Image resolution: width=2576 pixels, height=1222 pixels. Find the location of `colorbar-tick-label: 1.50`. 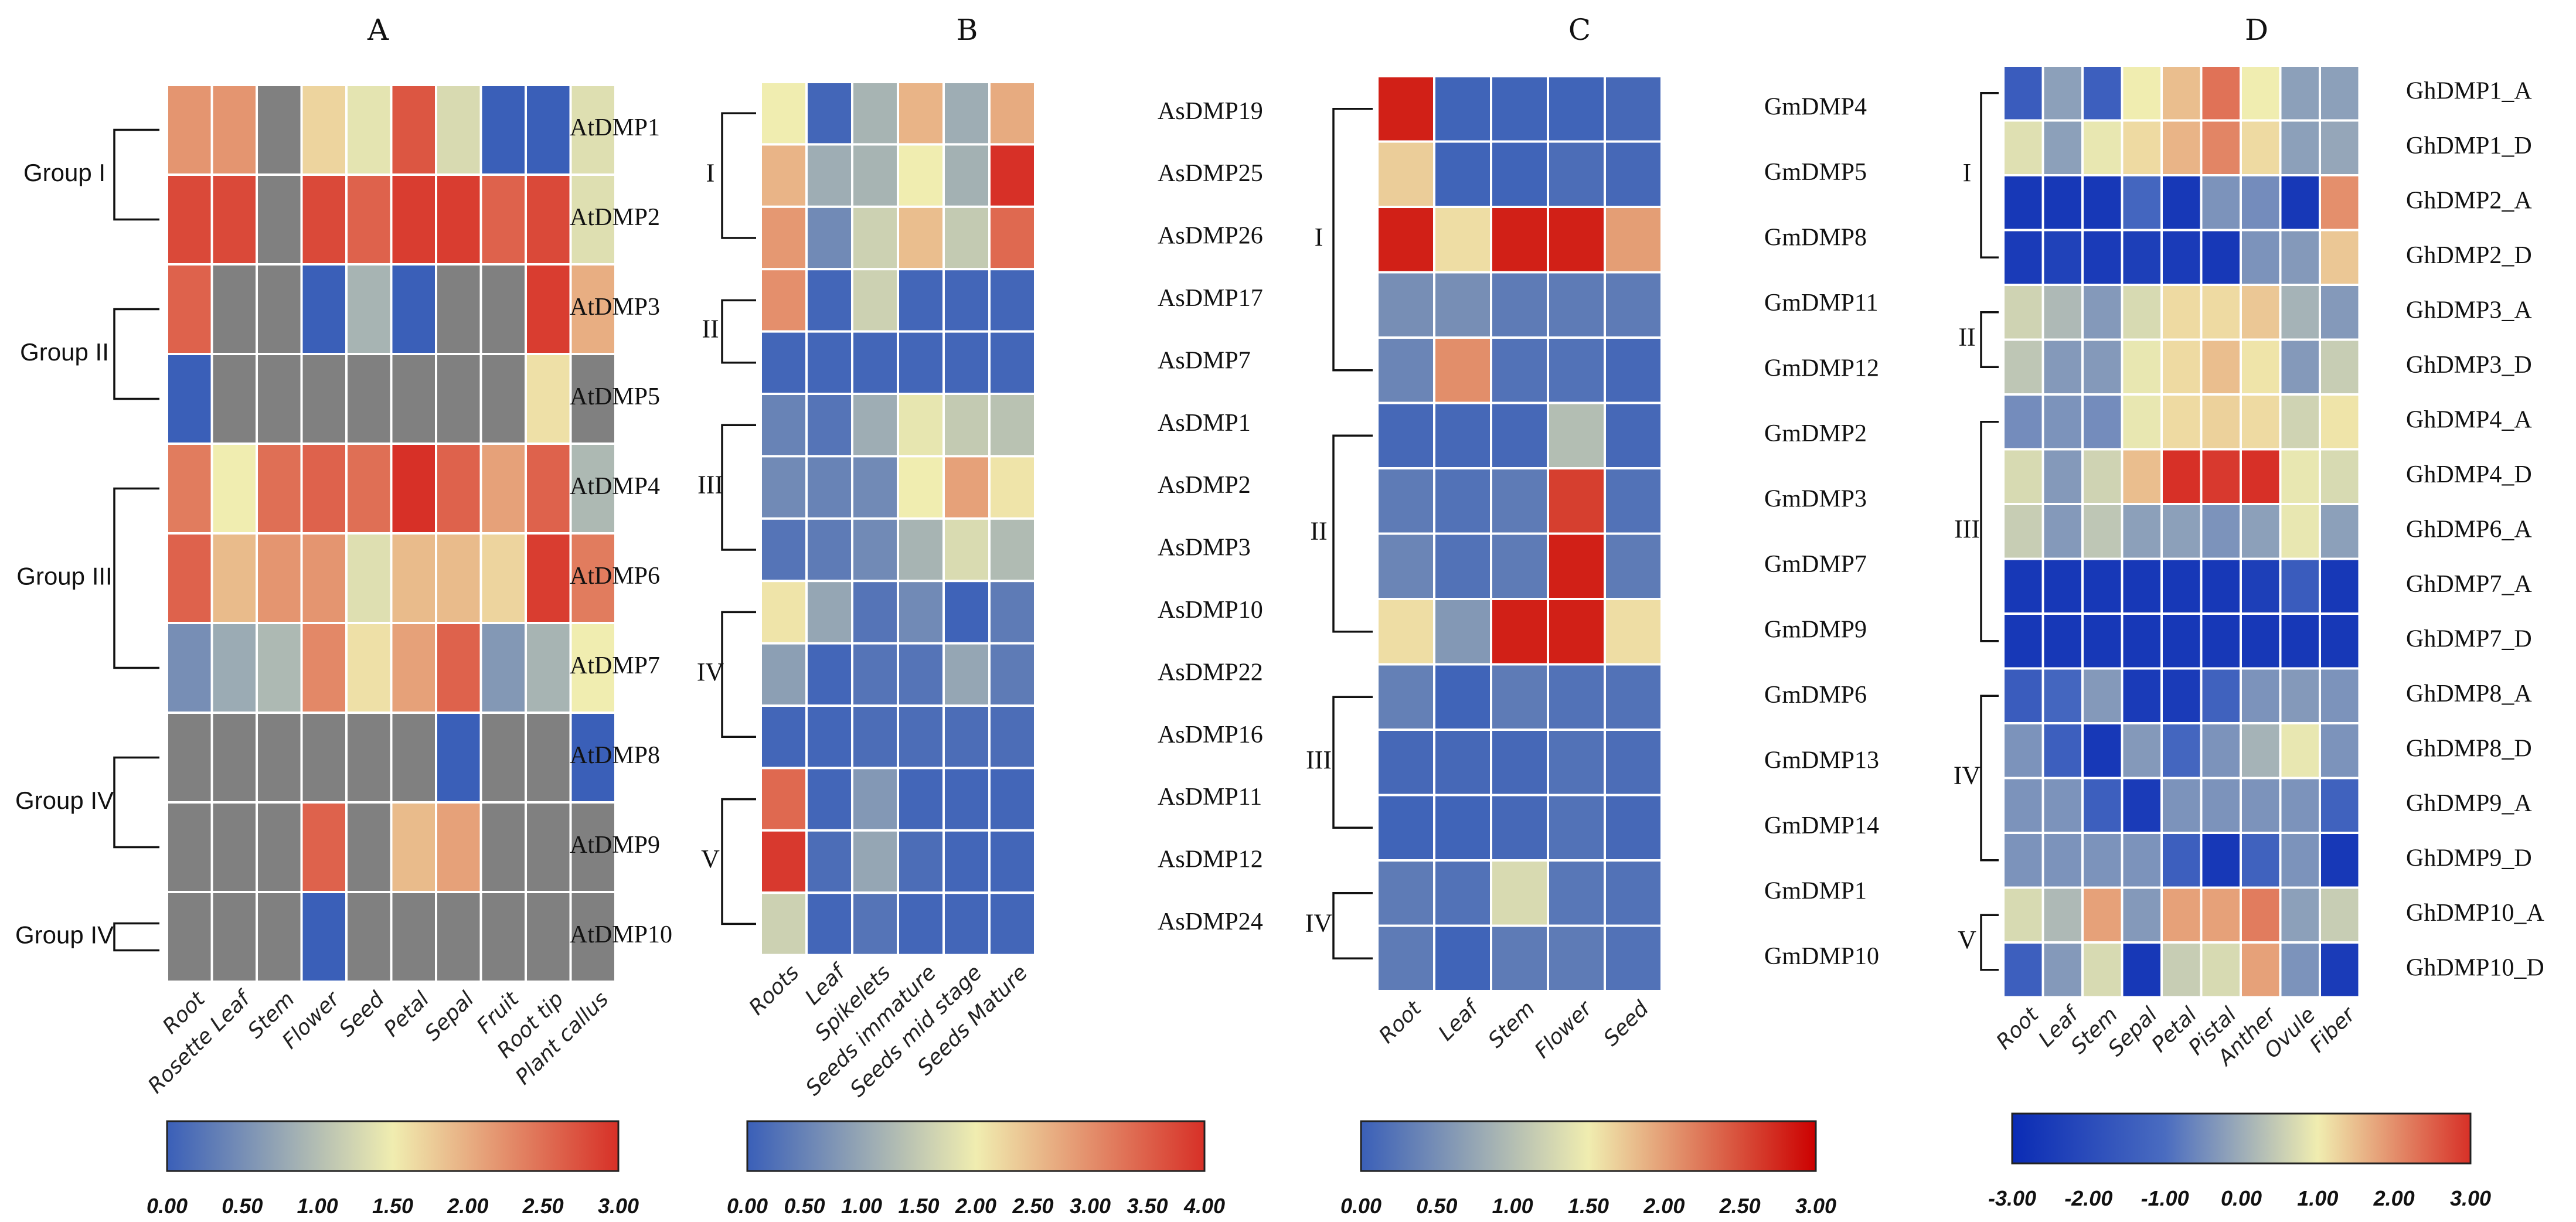

colorbar-tick-label: 1.50 is located at coordinates (1588, 1206).